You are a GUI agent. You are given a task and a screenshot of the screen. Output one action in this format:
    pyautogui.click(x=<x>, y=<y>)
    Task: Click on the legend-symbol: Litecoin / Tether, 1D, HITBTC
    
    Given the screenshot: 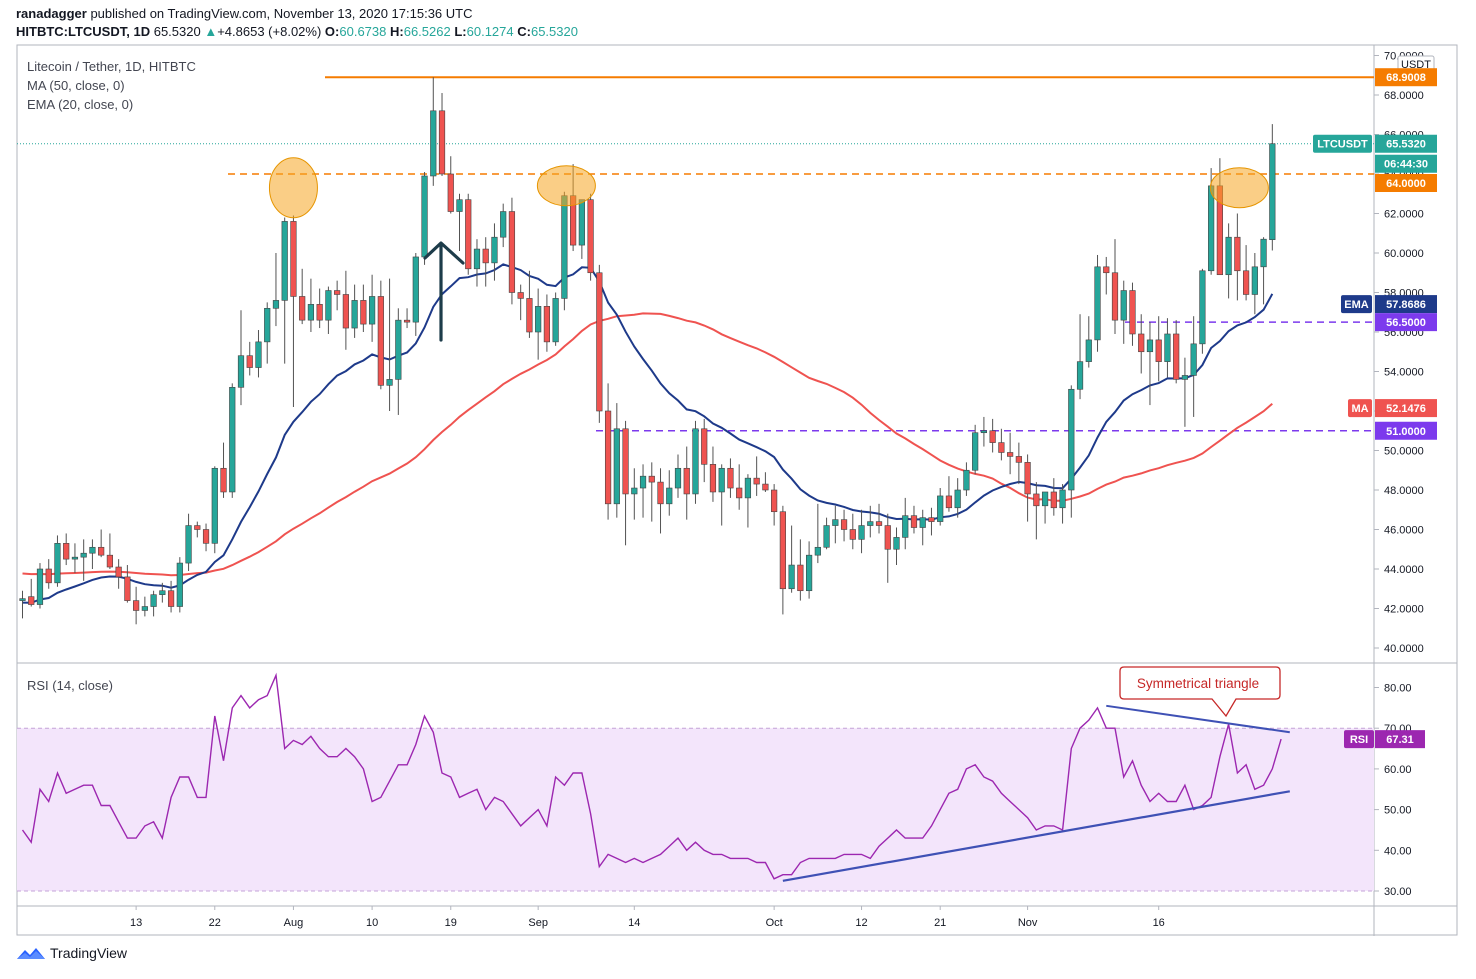 What is the action you would take?
    pyautogui.click(x=111, y=66)
    